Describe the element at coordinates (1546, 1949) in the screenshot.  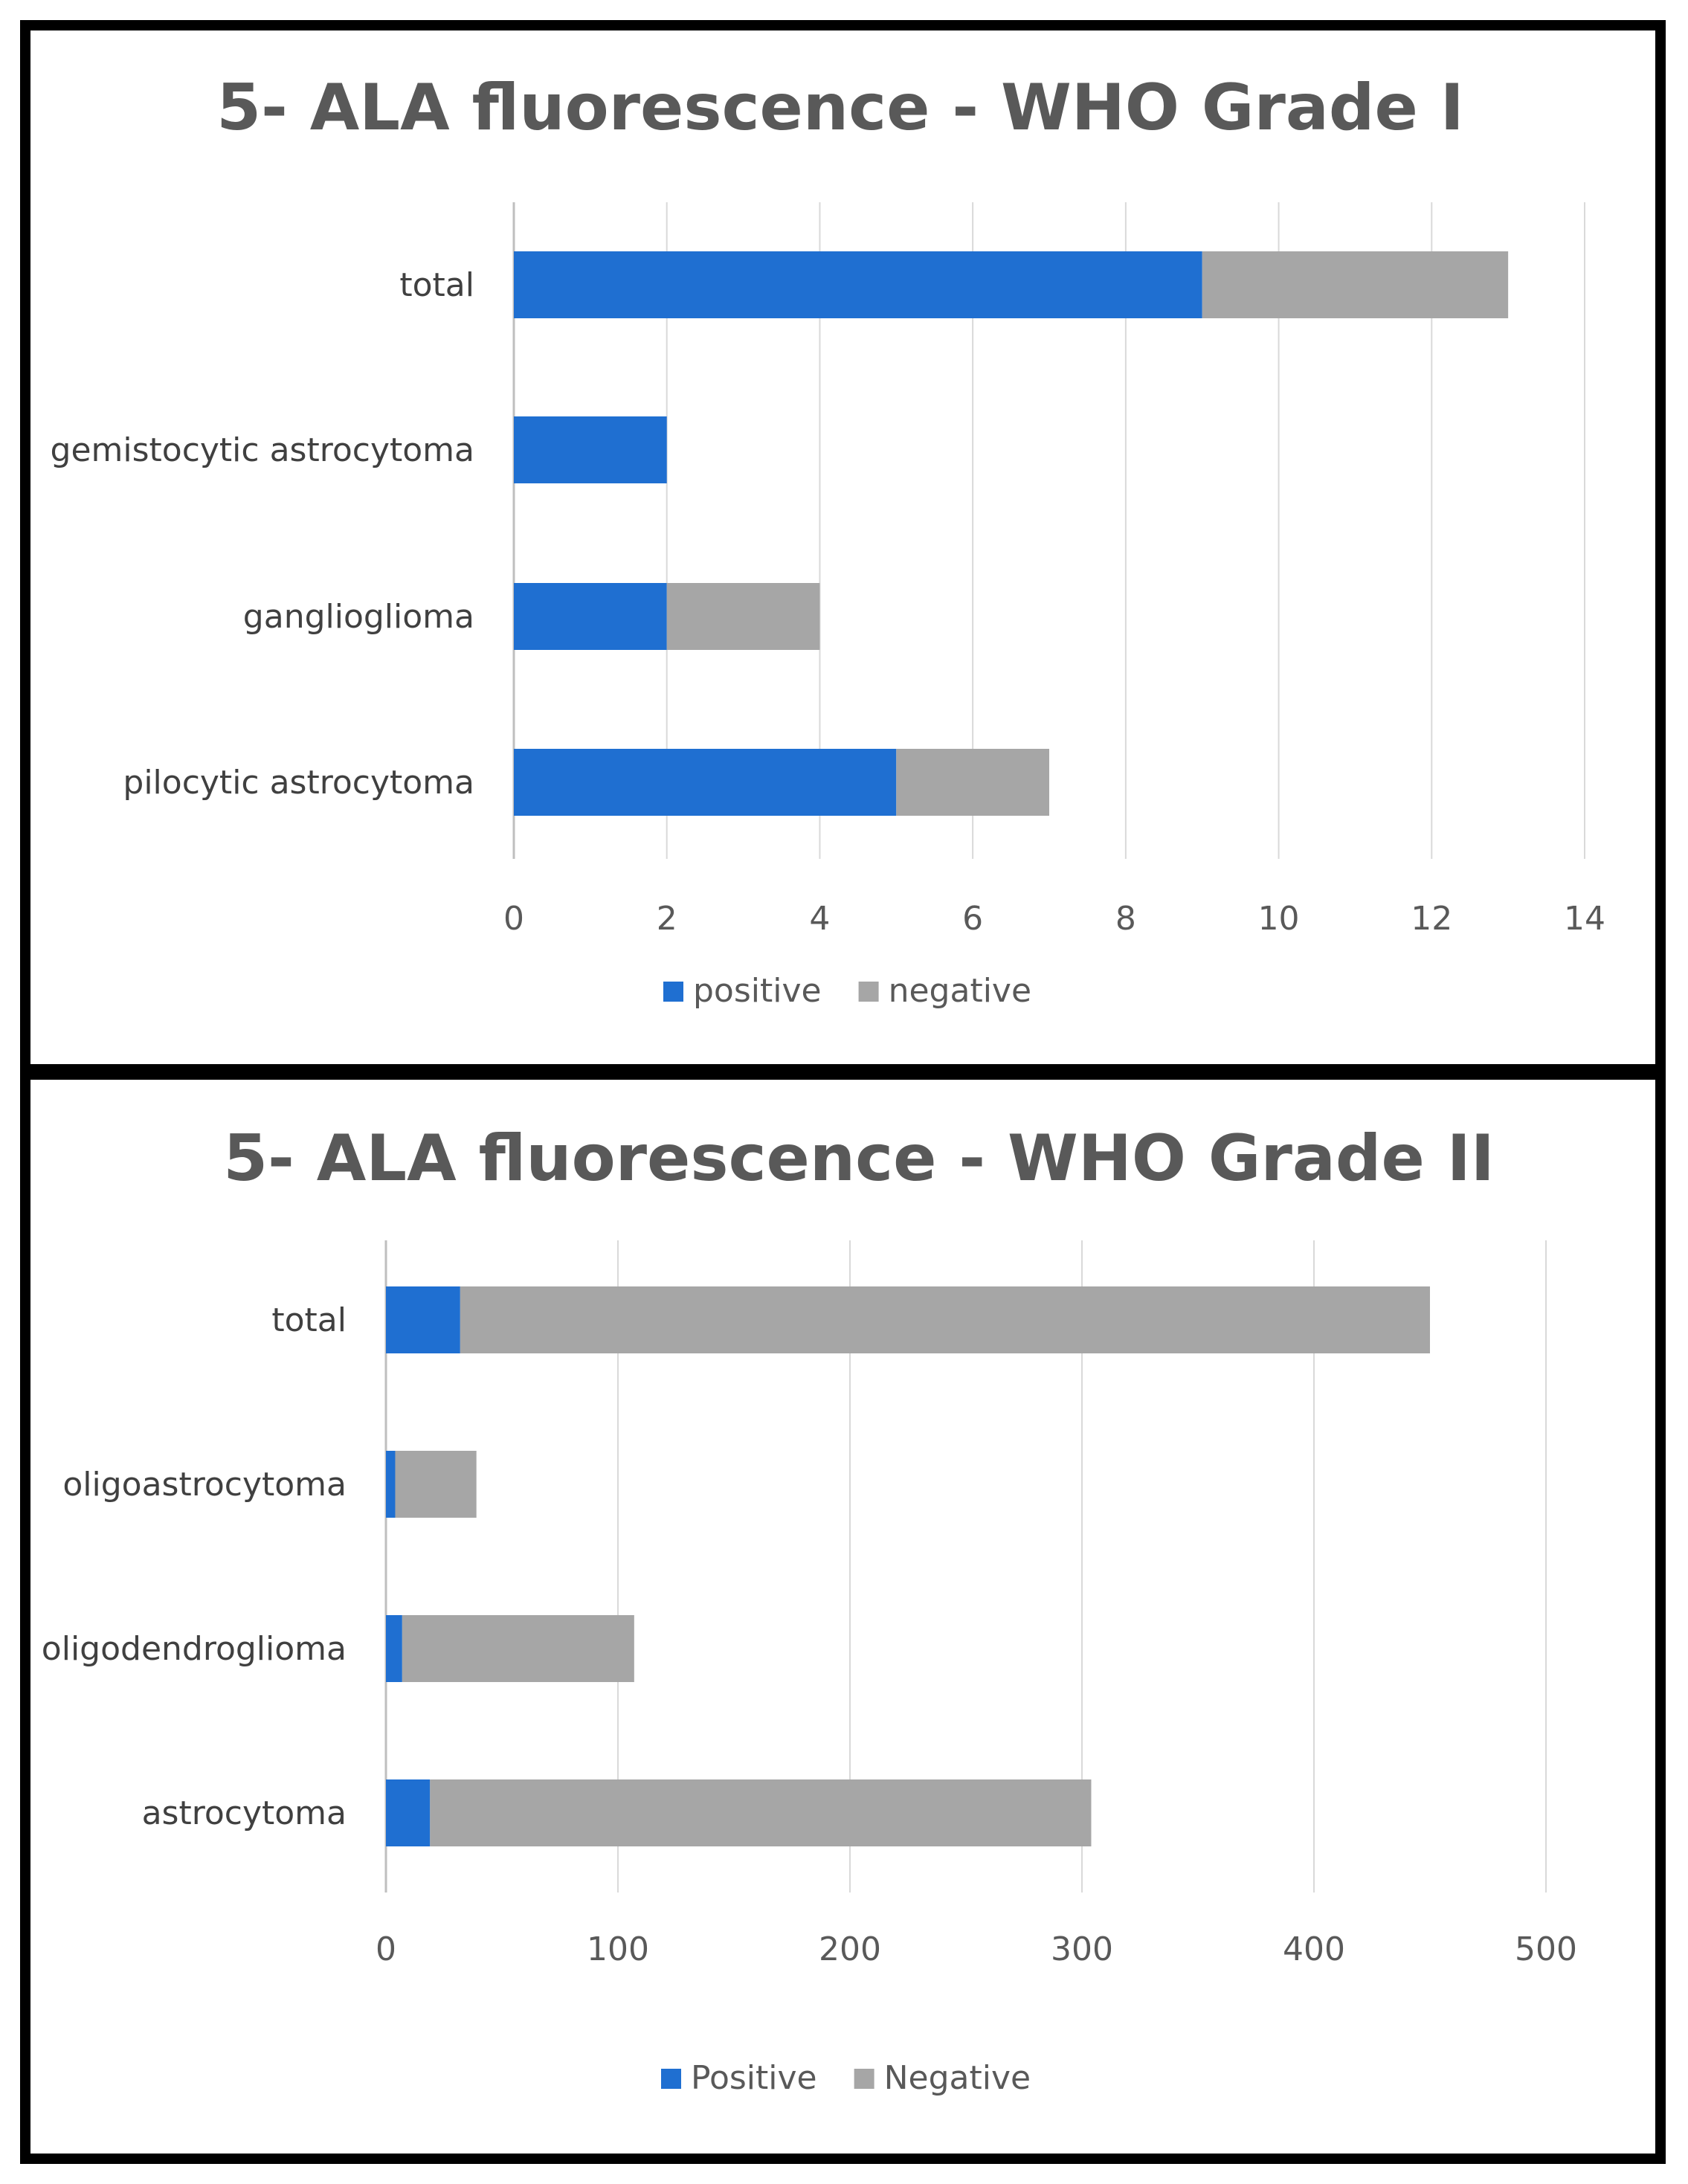
I see `x-tick-label: 500` at that location.